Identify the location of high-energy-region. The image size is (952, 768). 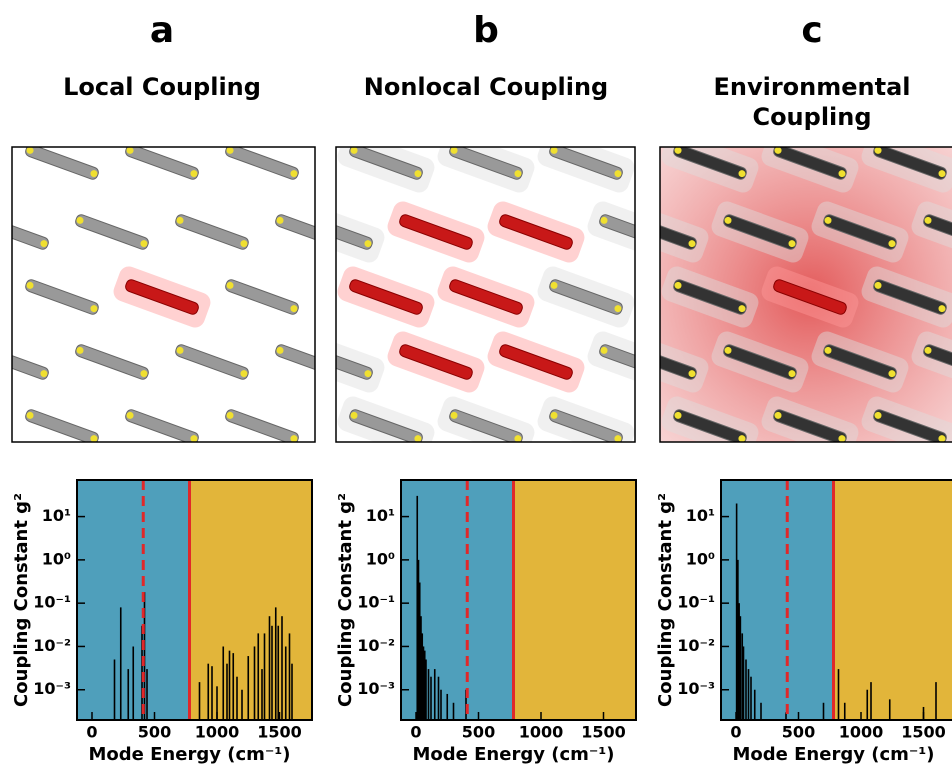
(892, 600).